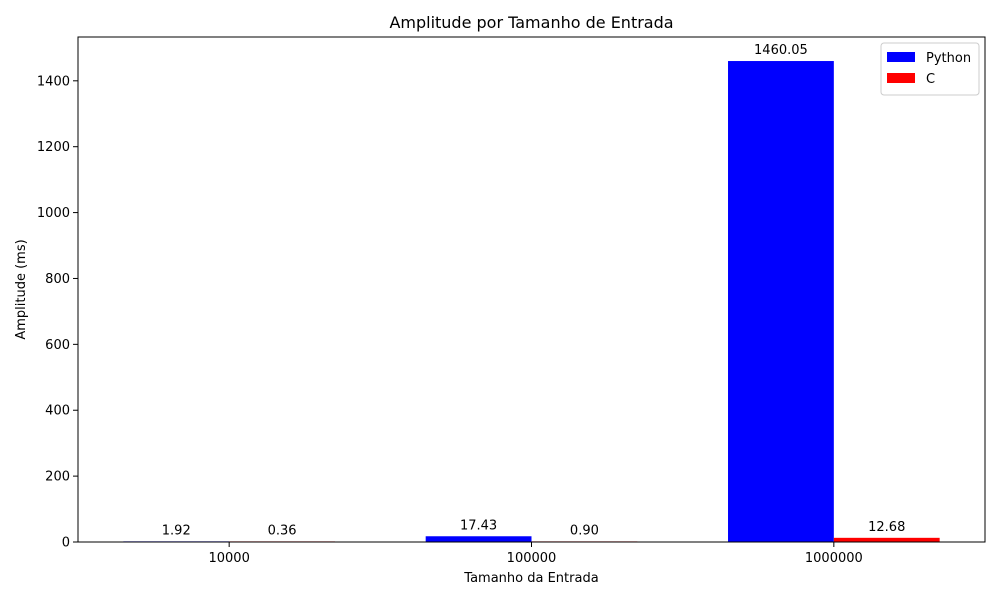 Image resolution: width=1000 pixels, height=600 pixels. What do you see at coordinates (57, 477) in the screenshot?
I see `y-tick-label: 200` at bounding box center [57, 477].